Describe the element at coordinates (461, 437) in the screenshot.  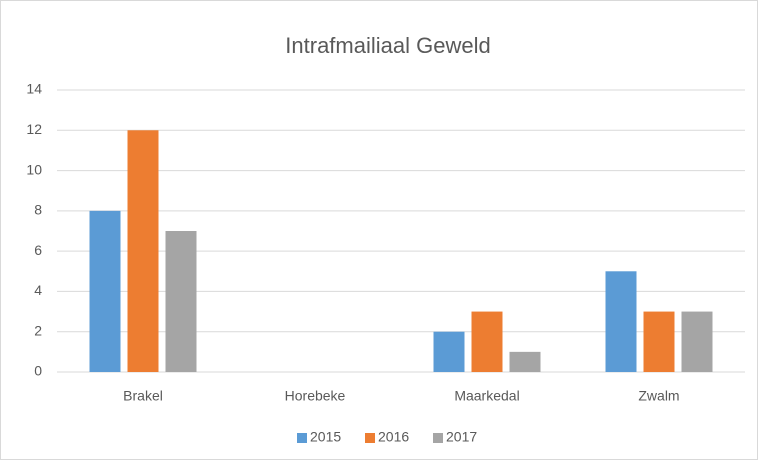
I see `legend-label: 2017` at that location.